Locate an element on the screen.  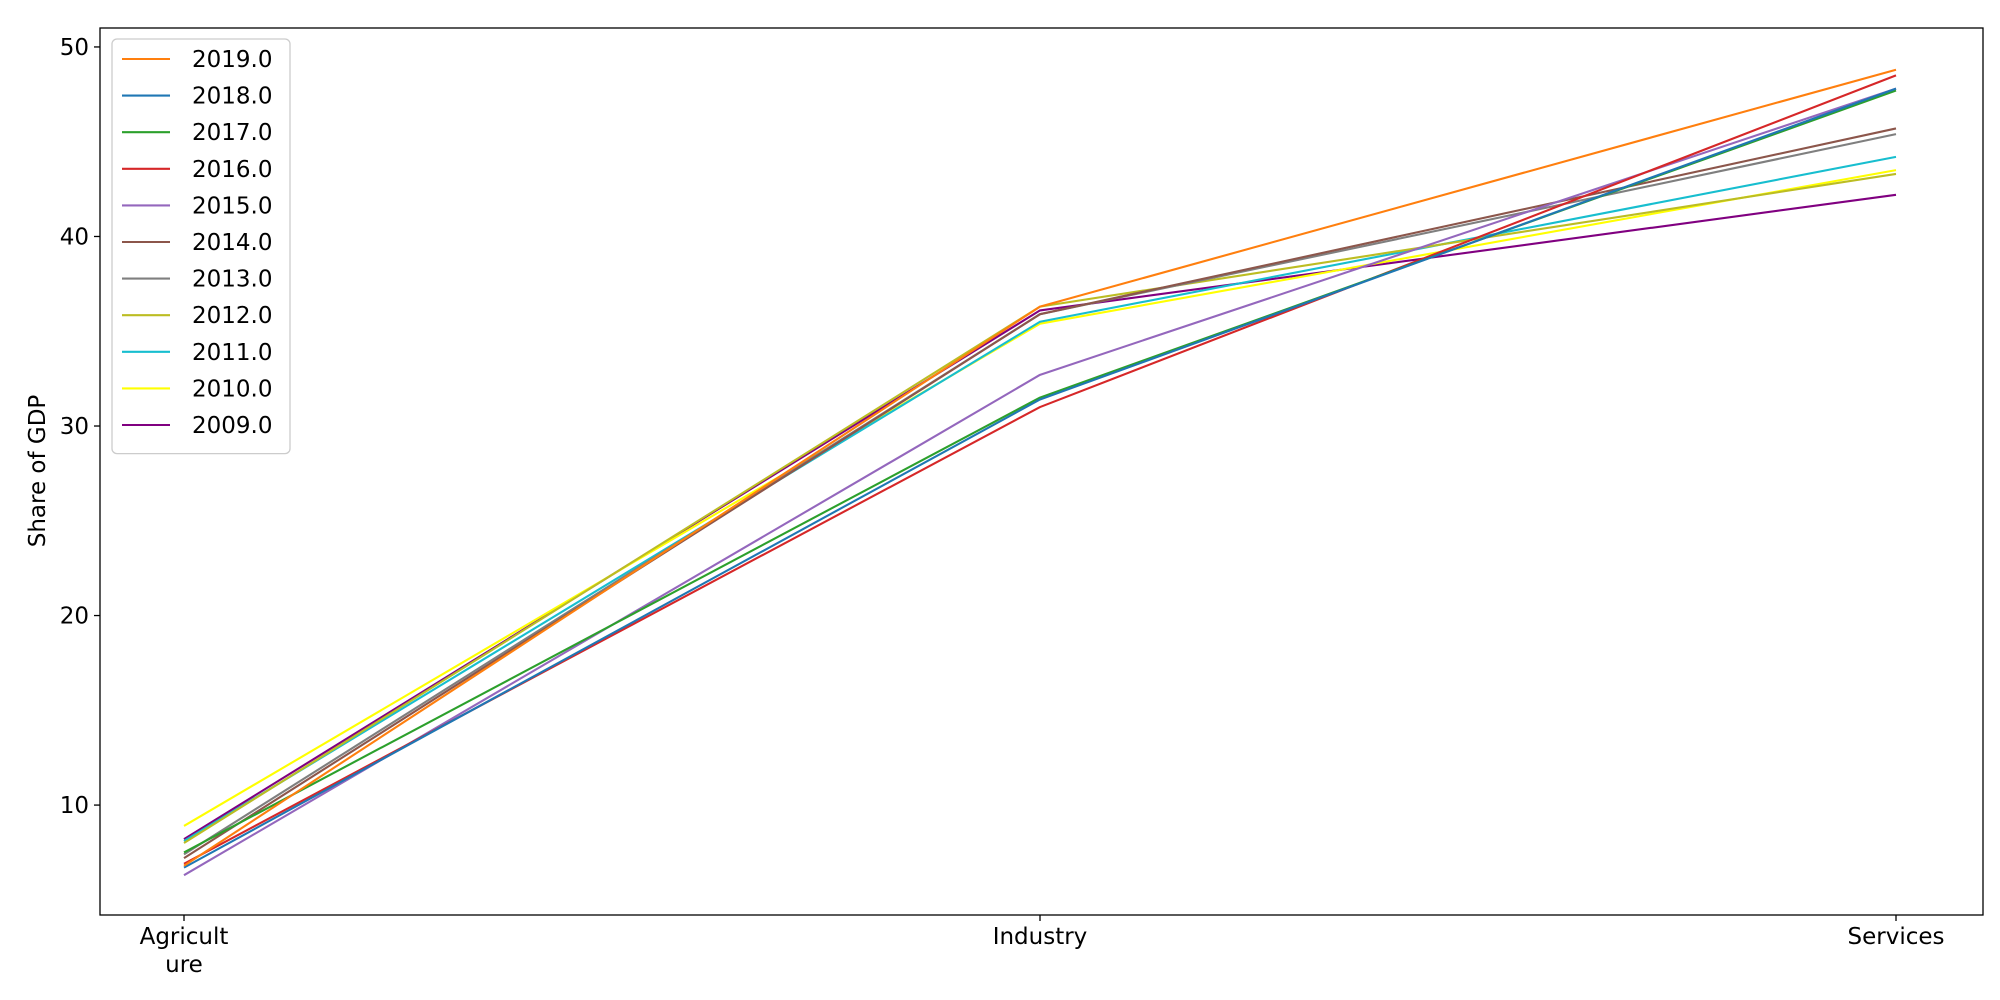
x-tick-label-line: Industry is located at coordinates (1040, 937).